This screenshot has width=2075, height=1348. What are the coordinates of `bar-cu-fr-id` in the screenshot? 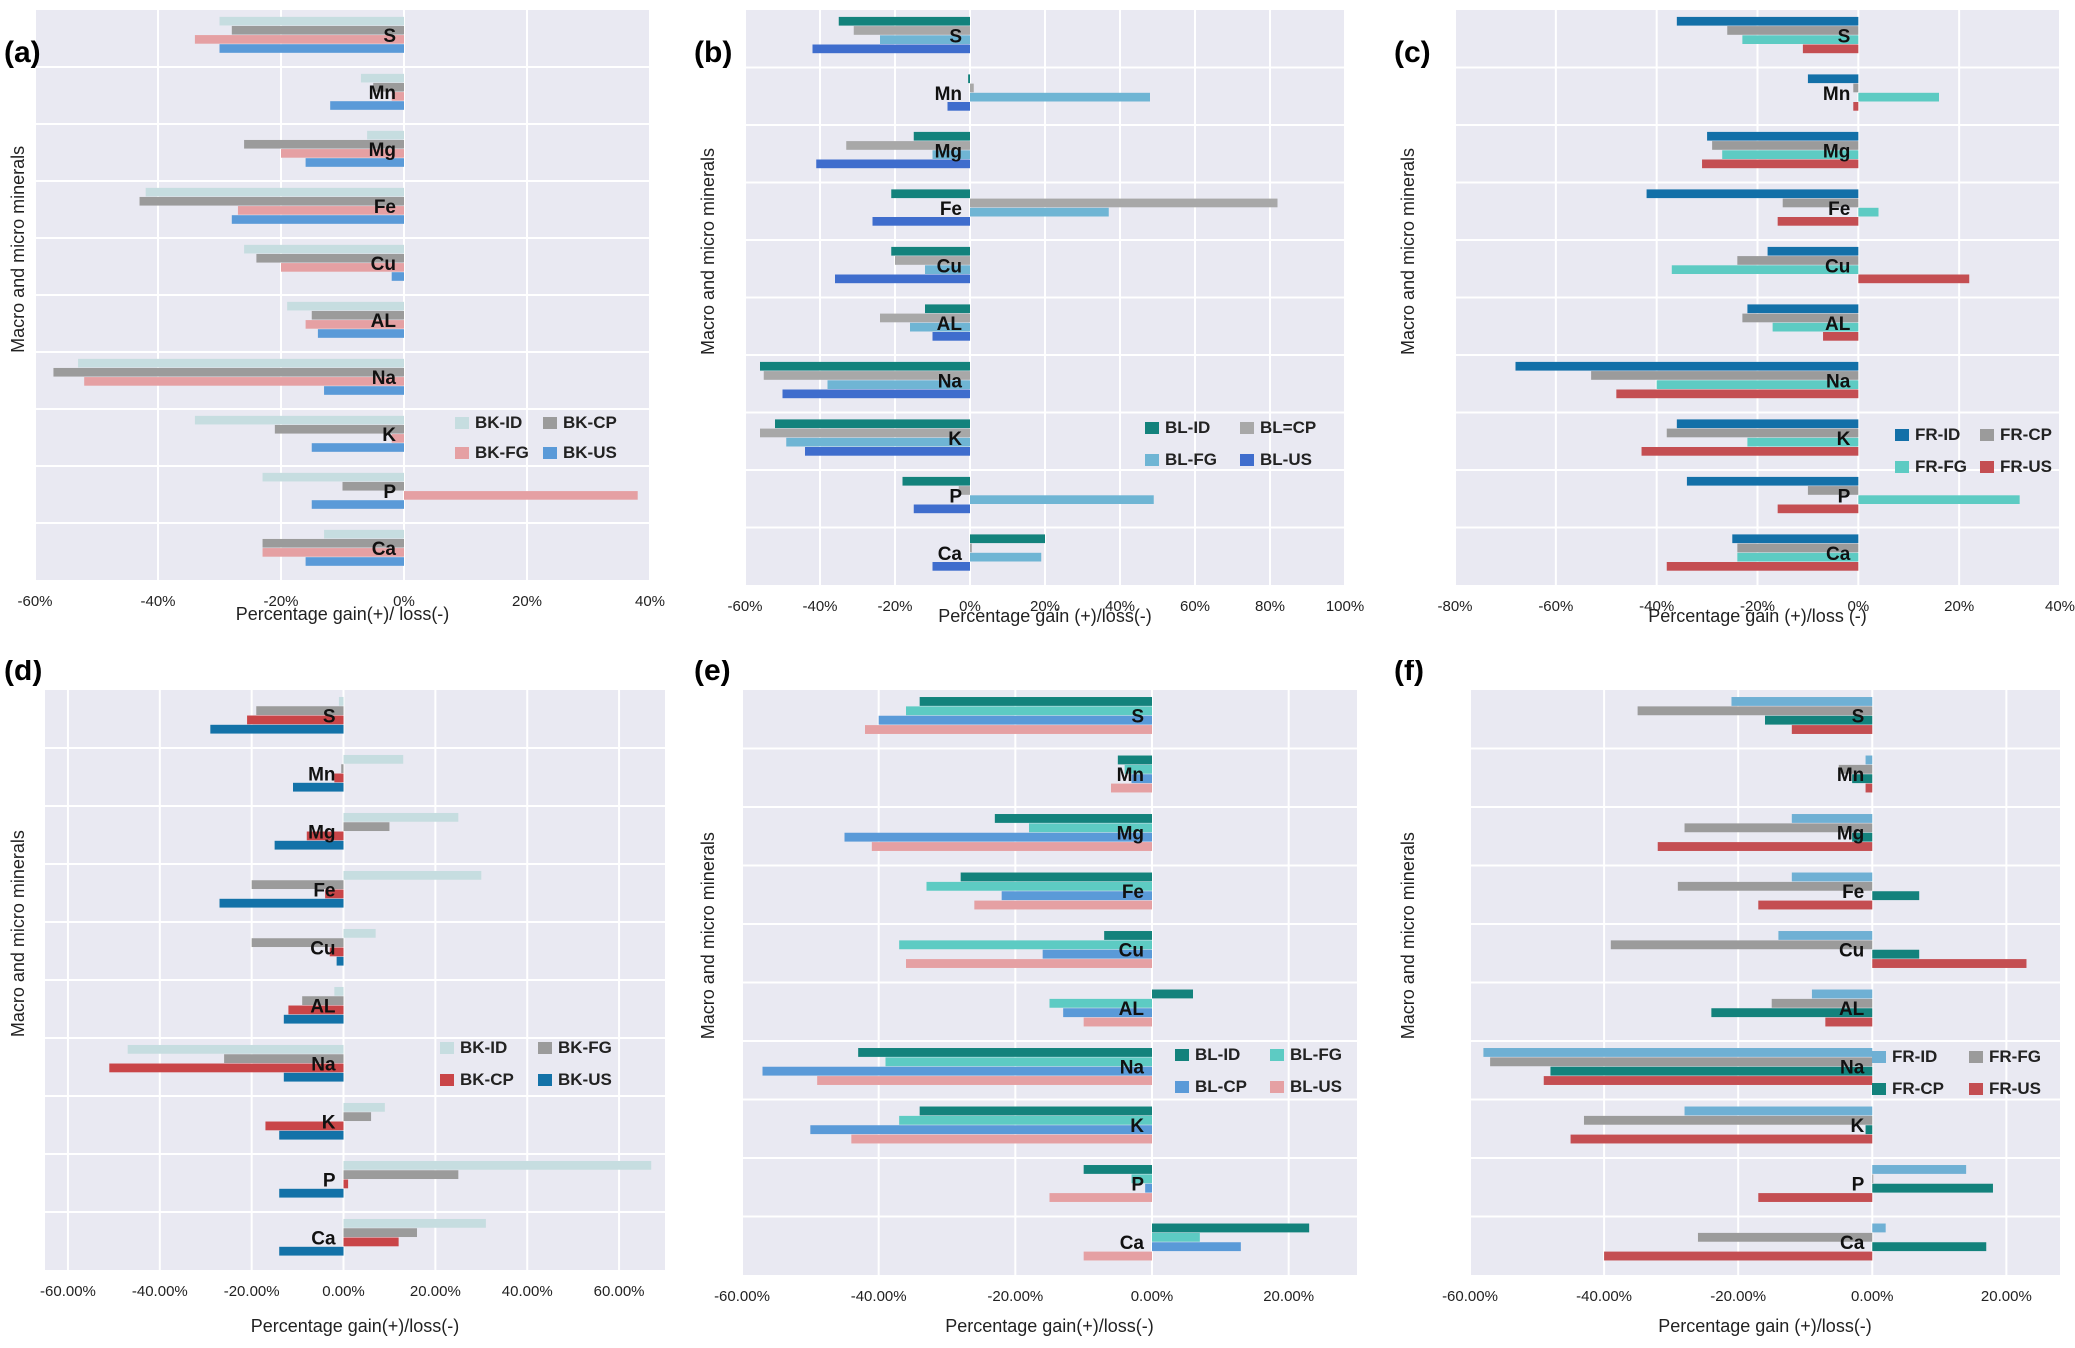 It's located at (1825, 935).